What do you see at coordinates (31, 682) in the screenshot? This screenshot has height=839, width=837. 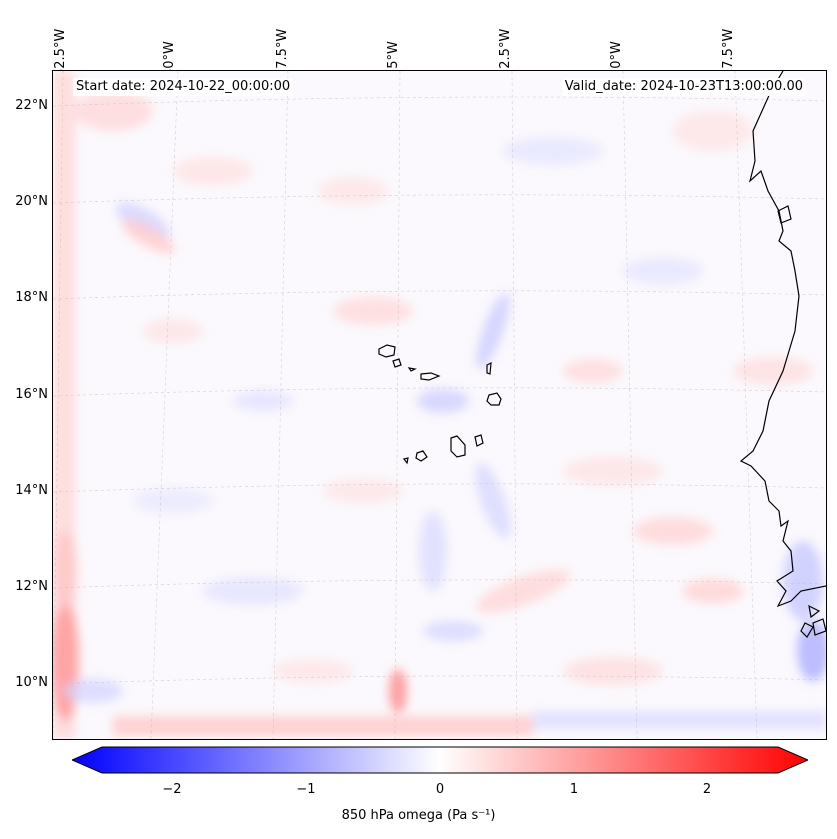 I see `lat-label-10n: 10°N` at bounding box center [31, 682].